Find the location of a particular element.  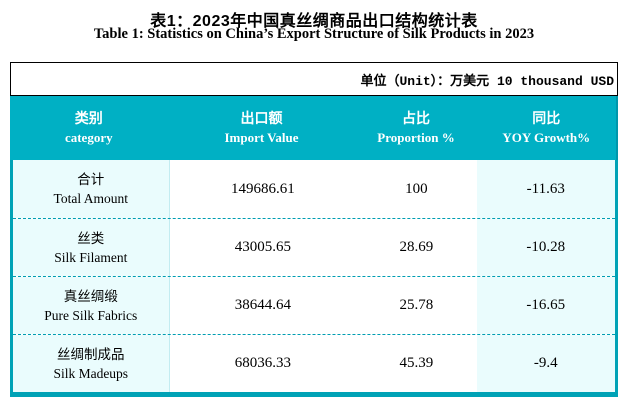

header-category-cn: 类别 is located at coordinates (88, 118).